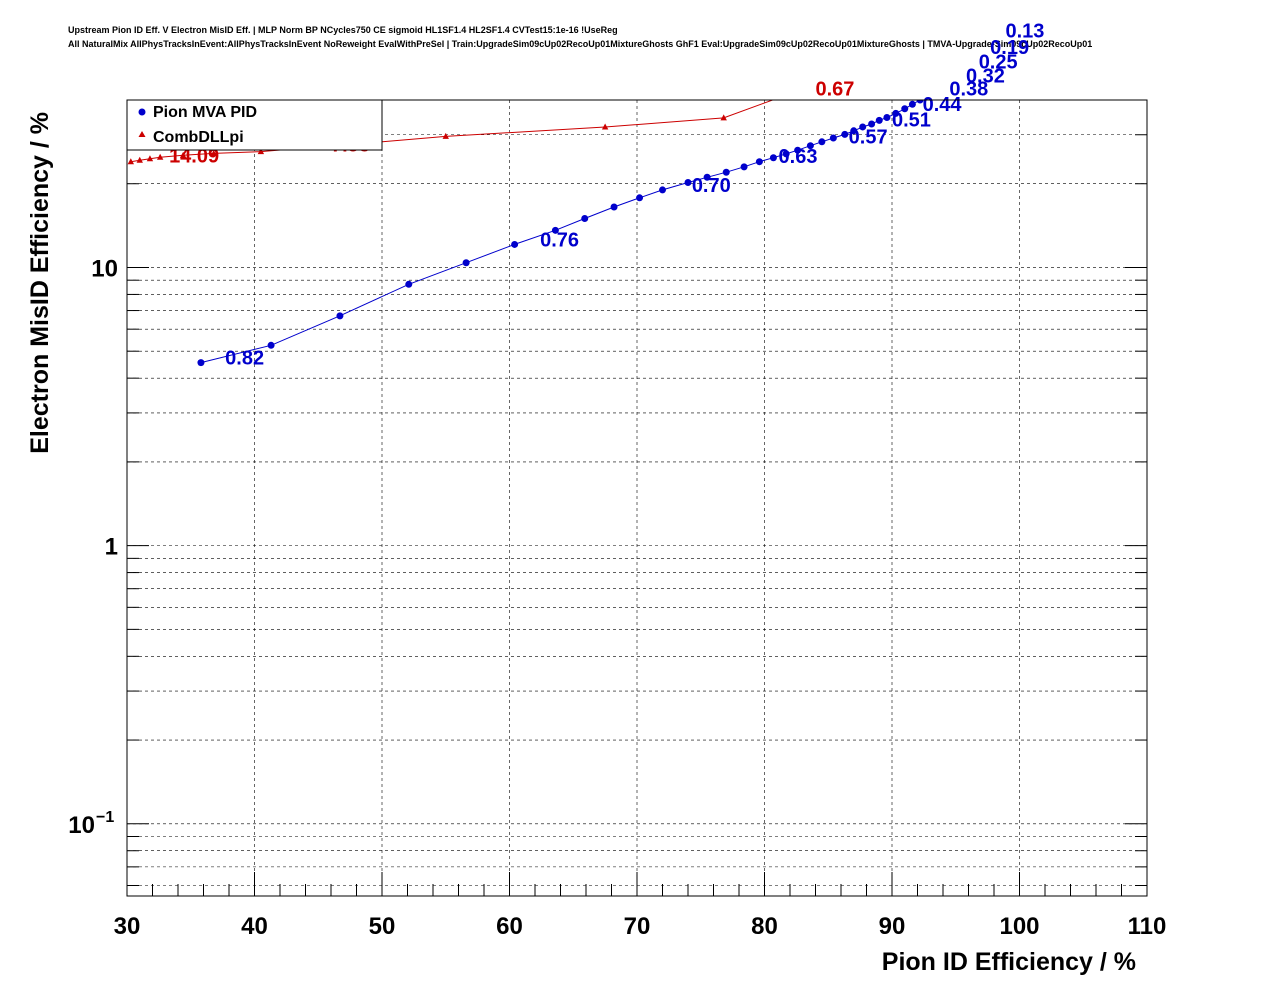  What do you see at coordinates (1009, 962) in the screenshot?
I see `x-axis-label: Pion ID Efficiency / %` at bounding box center [1009, 962].